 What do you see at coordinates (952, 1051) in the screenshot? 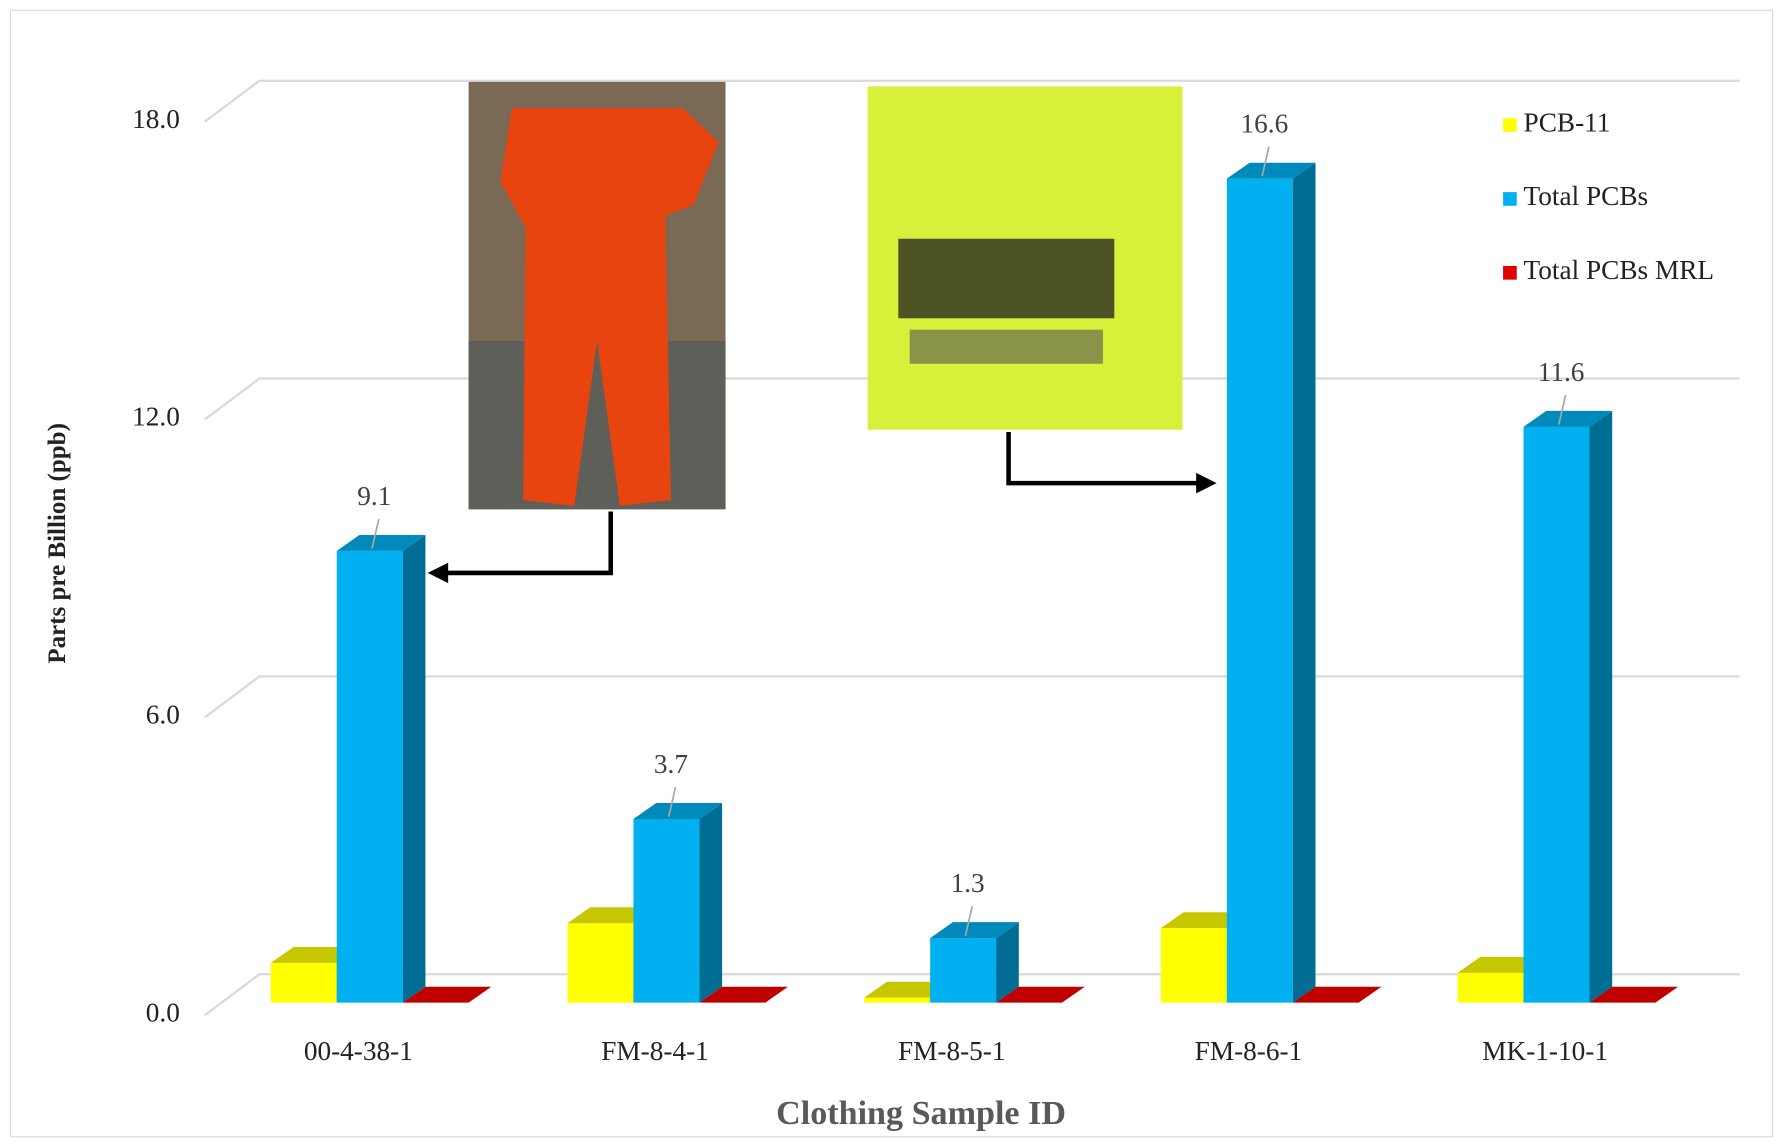
I see `x-tick-label: FM-8-5-1` at bounding box center [952, 1051].